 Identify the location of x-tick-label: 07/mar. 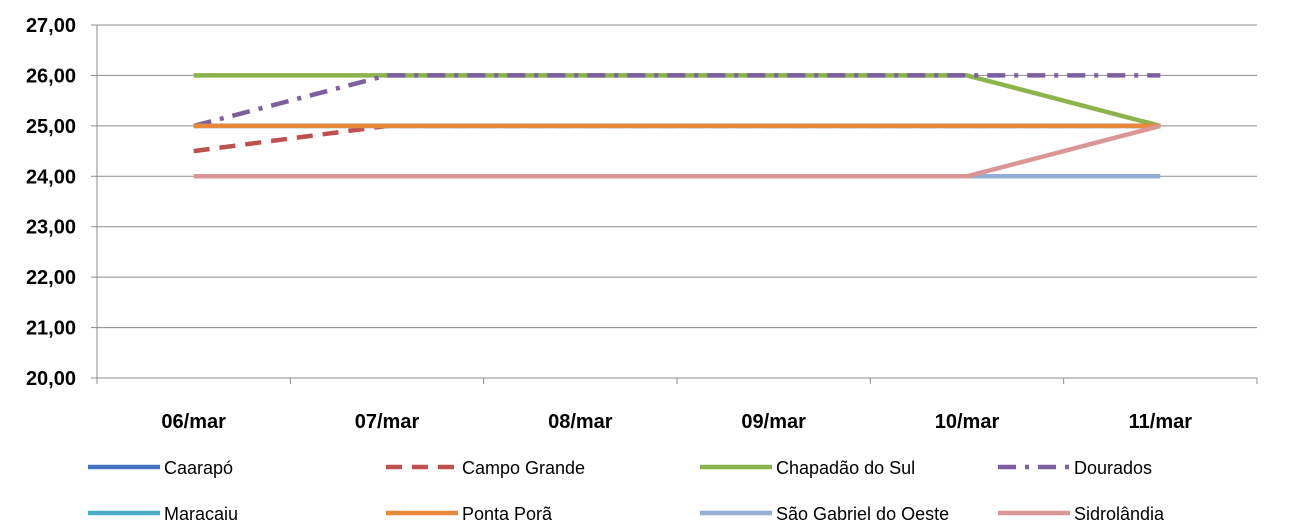
(387, 422).